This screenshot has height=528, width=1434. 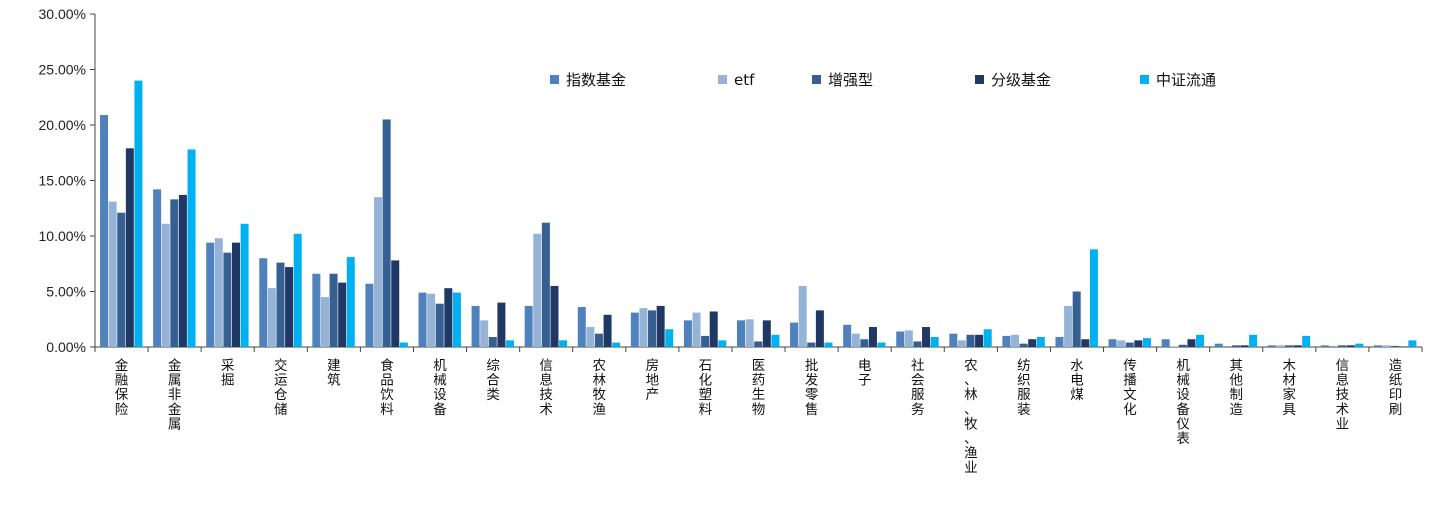 I want to click on x-tick-label: 金融保险, so click(x=122, y=388).